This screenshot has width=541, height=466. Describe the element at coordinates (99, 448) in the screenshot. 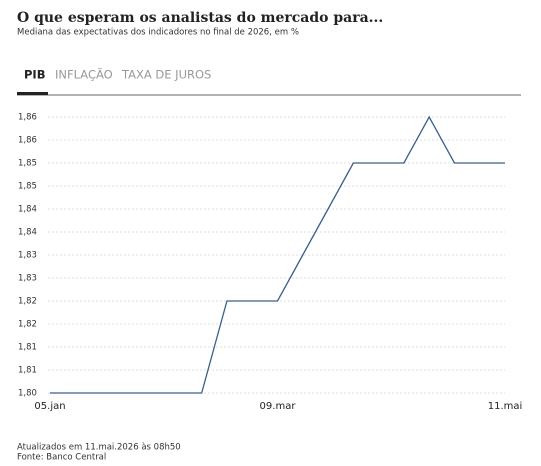

I see `footer-updated: Atualizados em 11.mai.2026 às 08h50` at that location.